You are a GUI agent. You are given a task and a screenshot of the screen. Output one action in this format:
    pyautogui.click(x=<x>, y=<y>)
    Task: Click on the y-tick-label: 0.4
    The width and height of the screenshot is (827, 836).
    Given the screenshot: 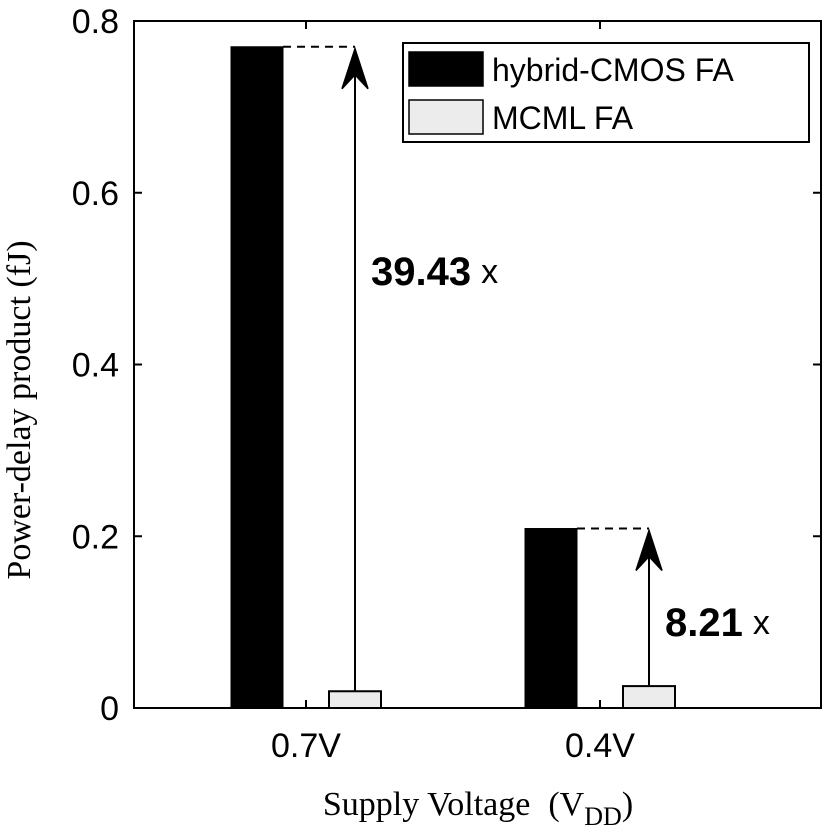 What is the action you would take?
    pyautogui.click(x=95, y=366)
    